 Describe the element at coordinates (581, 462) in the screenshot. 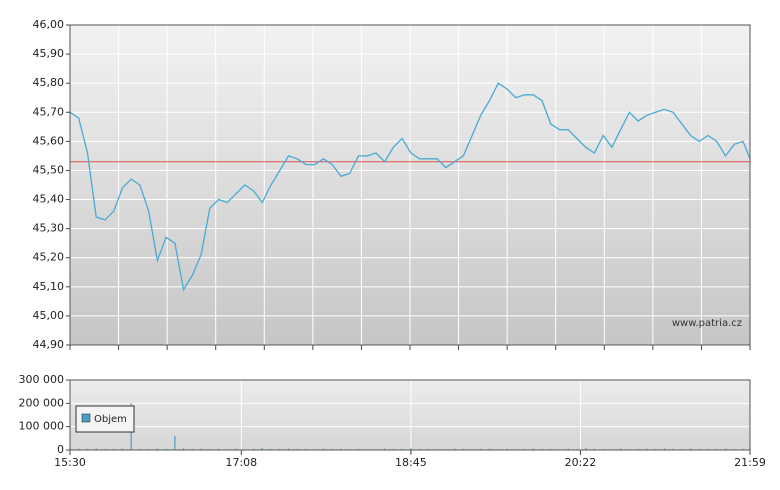

I see `x-tick-label: 20:22` at that location.